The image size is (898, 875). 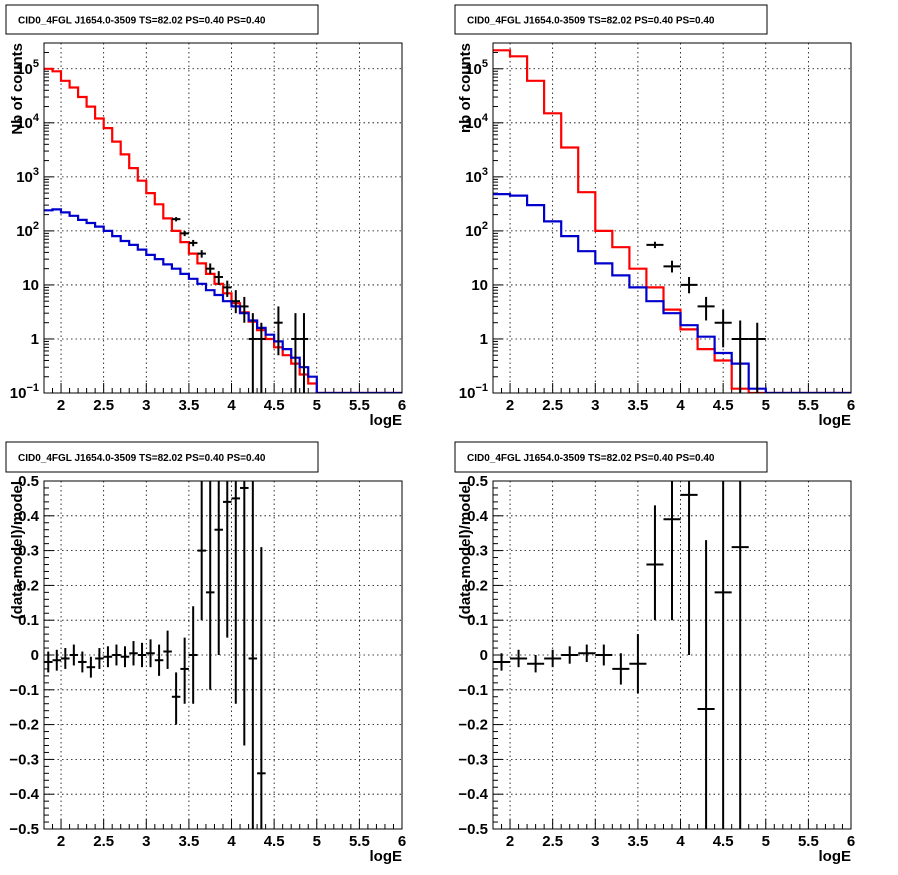 I want to click on y-tick-label: −0.2, so click(x=24, y=725).